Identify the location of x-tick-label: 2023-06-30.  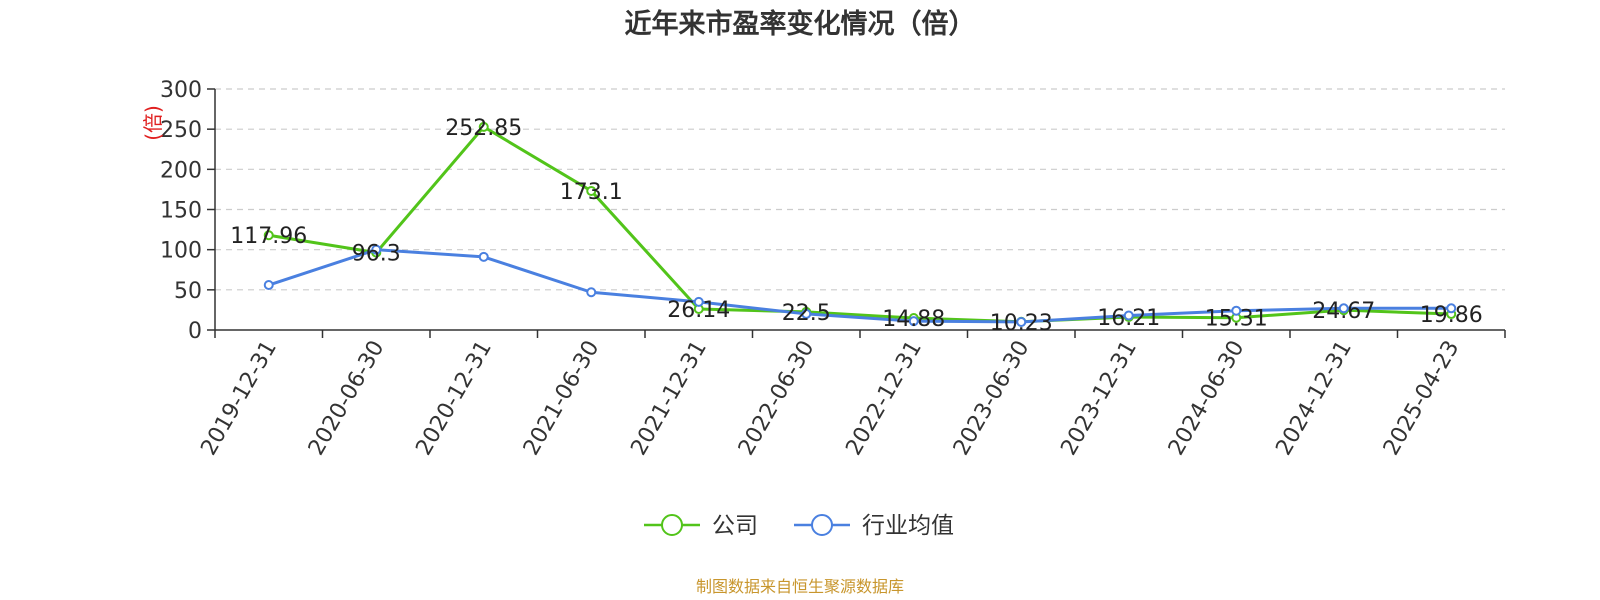
(992, 398).